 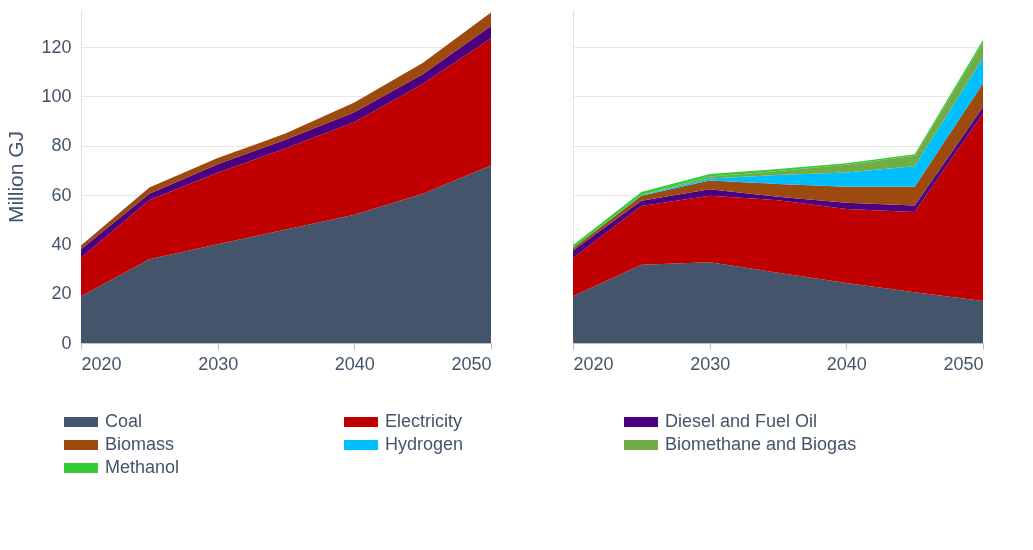 What do you see at coordinates (142, 467) in the screenshot?
I see `legend-label: Methanol` at bounding box center [142, 467].